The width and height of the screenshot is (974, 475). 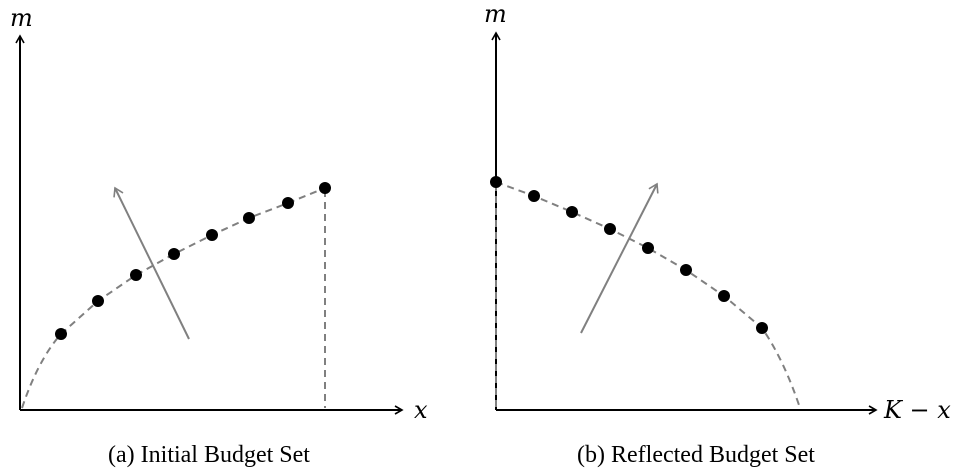 What do you see at coordinates (495, 14) in the screenshot?
I see `panel-b-y-axis-label: m` at bounding box center [495, 14].